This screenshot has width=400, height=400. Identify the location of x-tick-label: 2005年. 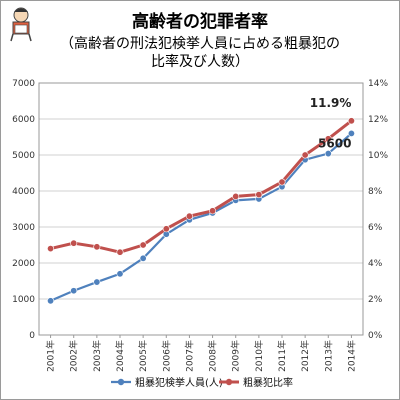
(143, 356).